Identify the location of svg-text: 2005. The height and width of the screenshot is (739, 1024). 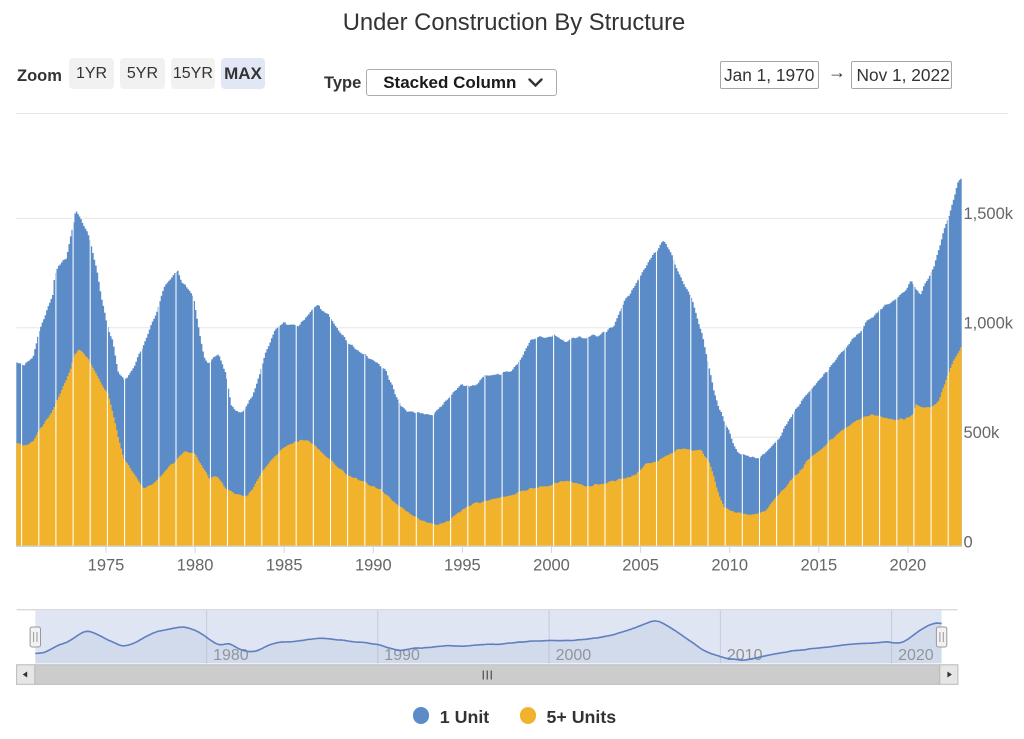
(640, 566).